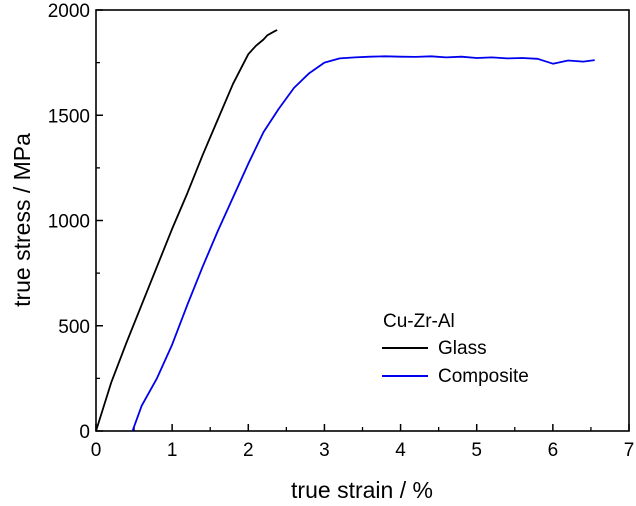 The image size is (636, 506). I want to click on y-tick-label: 2000, so click(69, 11).